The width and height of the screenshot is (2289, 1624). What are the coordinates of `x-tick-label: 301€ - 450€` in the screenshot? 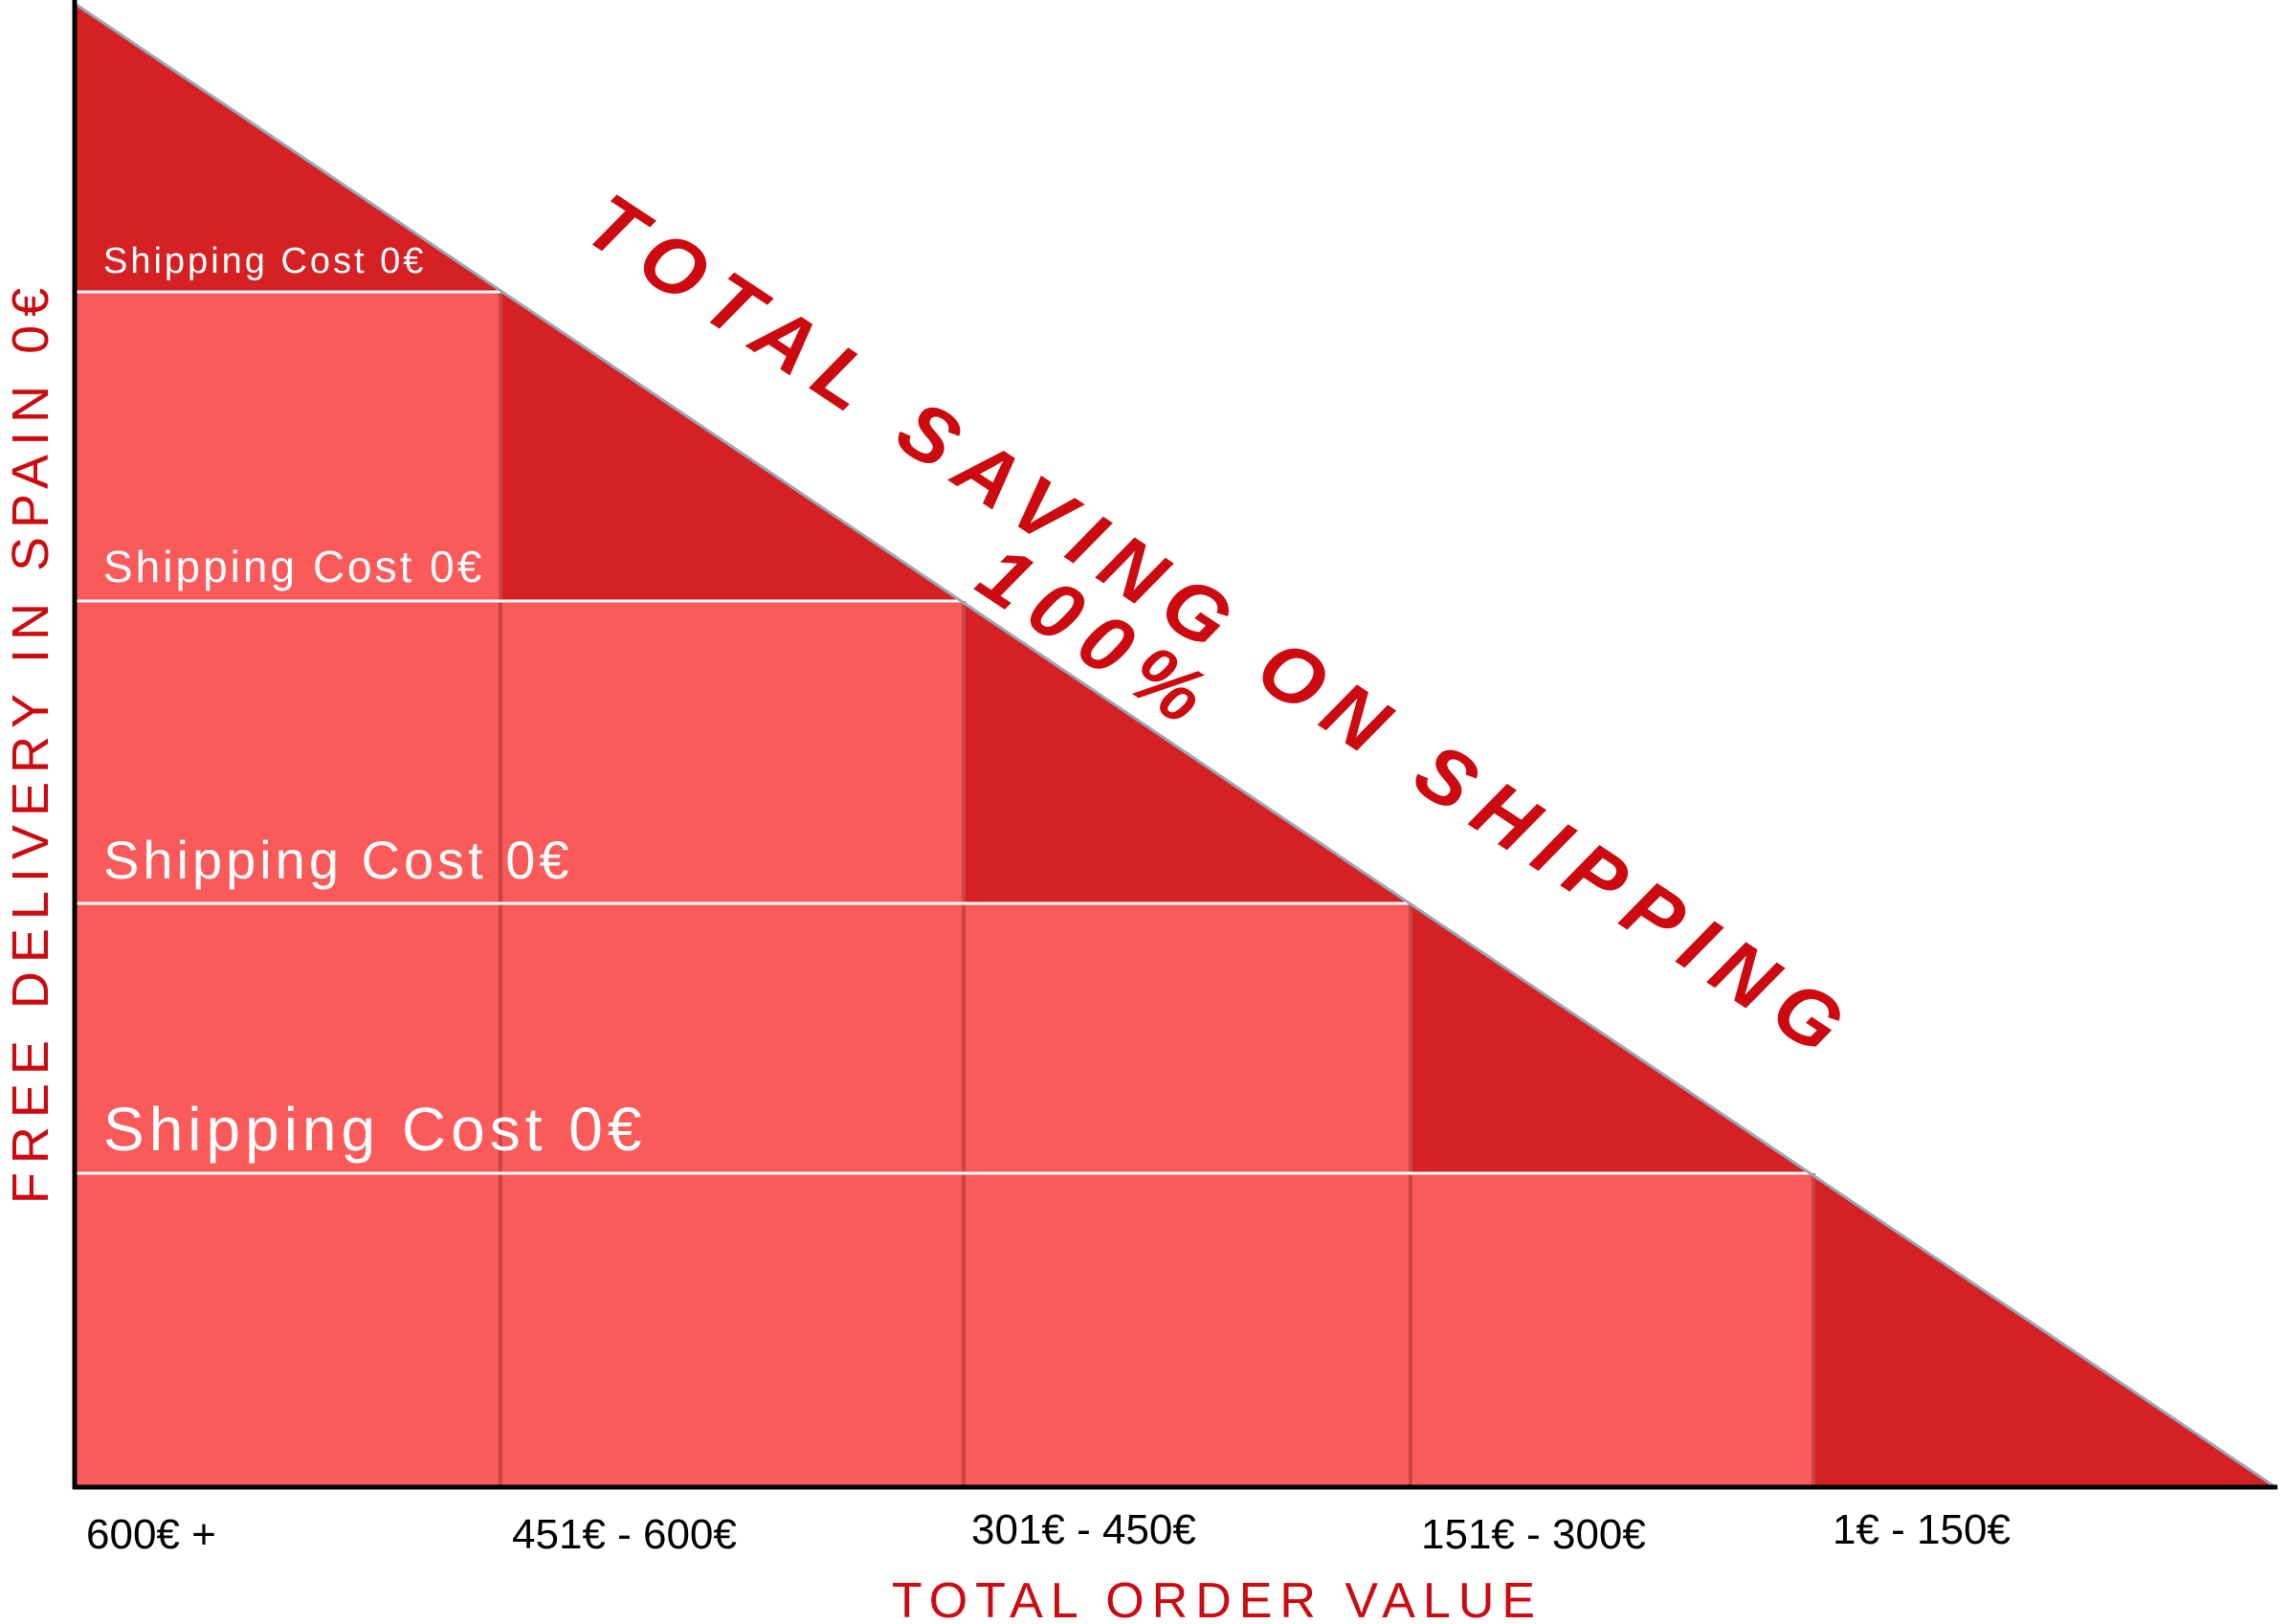 It's located at (1083, 1530).